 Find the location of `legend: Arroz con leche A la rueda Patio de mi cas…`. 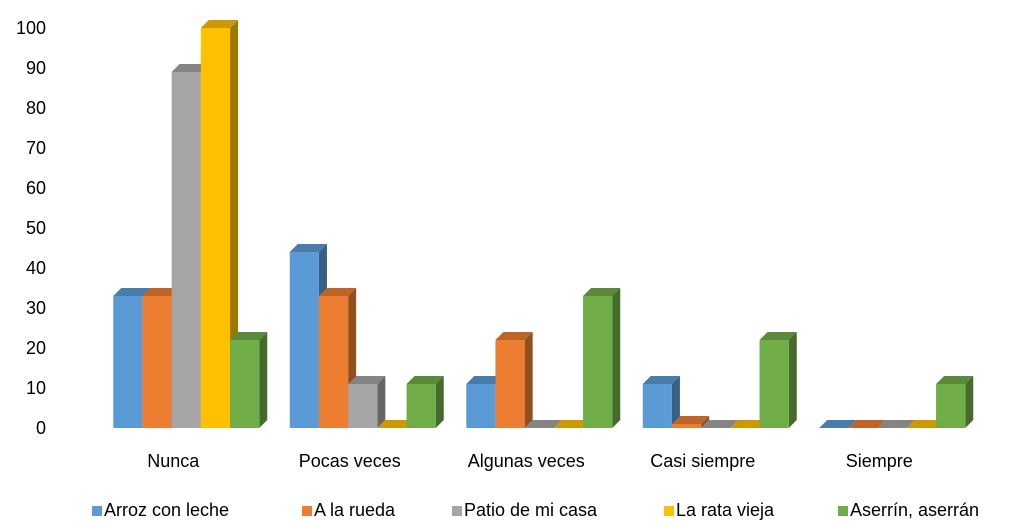

legend: Arroz con leche A la rueda Patio de mi cas… is located at coordinates (535, 510).